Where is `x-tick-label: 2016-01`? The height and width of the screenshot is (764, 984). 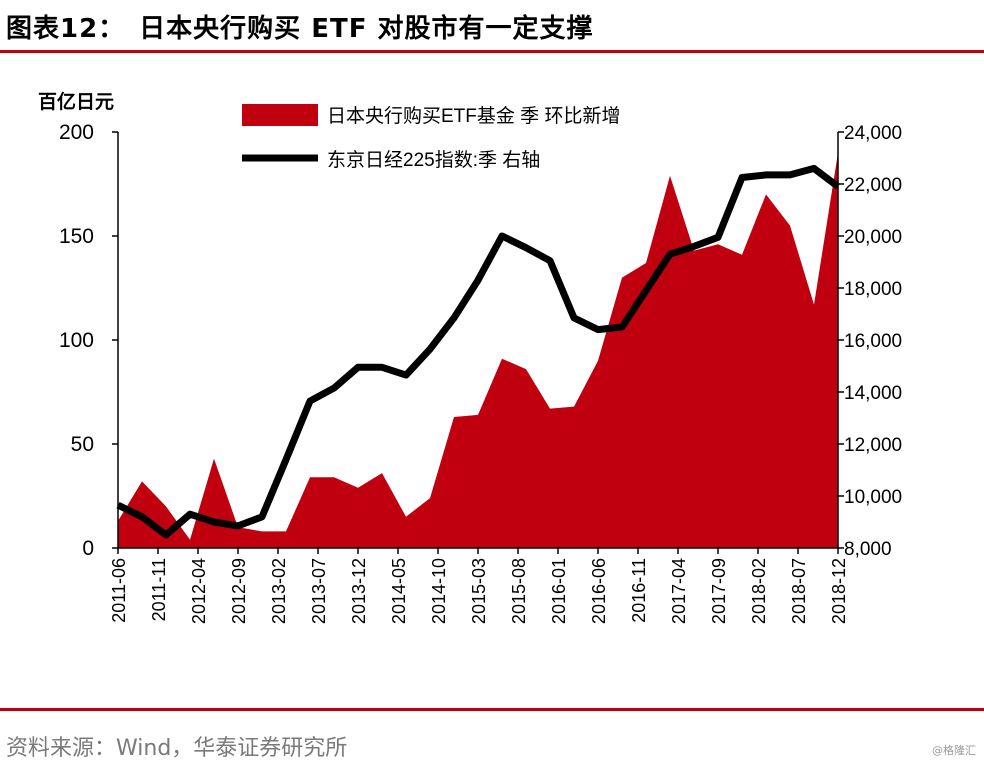
x-tick-label: 2016-01 is located at coordinates (559, 591).